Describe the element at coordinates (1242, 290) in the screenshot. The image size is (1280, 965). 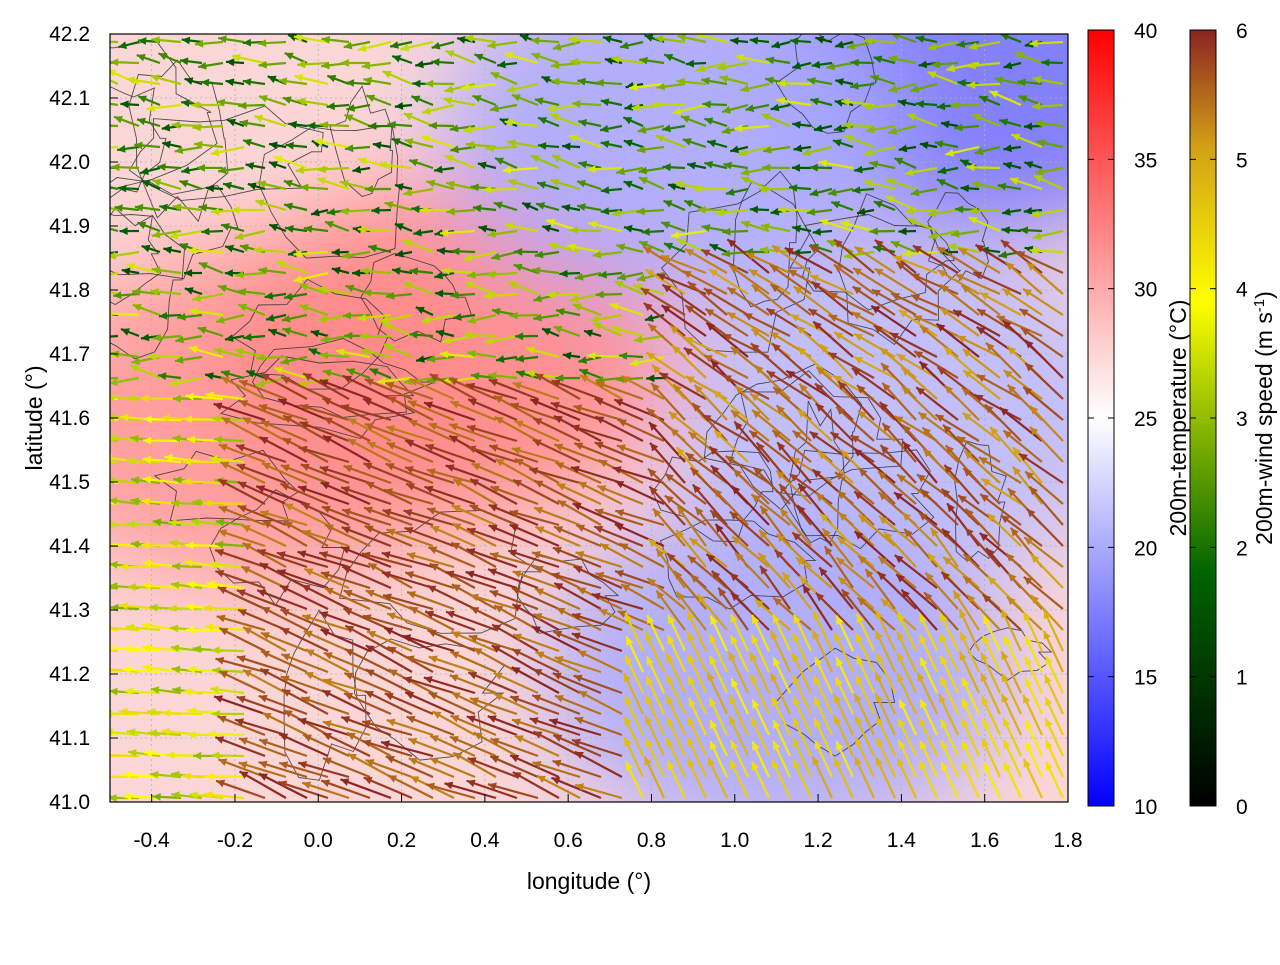
I see `colorbar-tick-label: 4` at that location.